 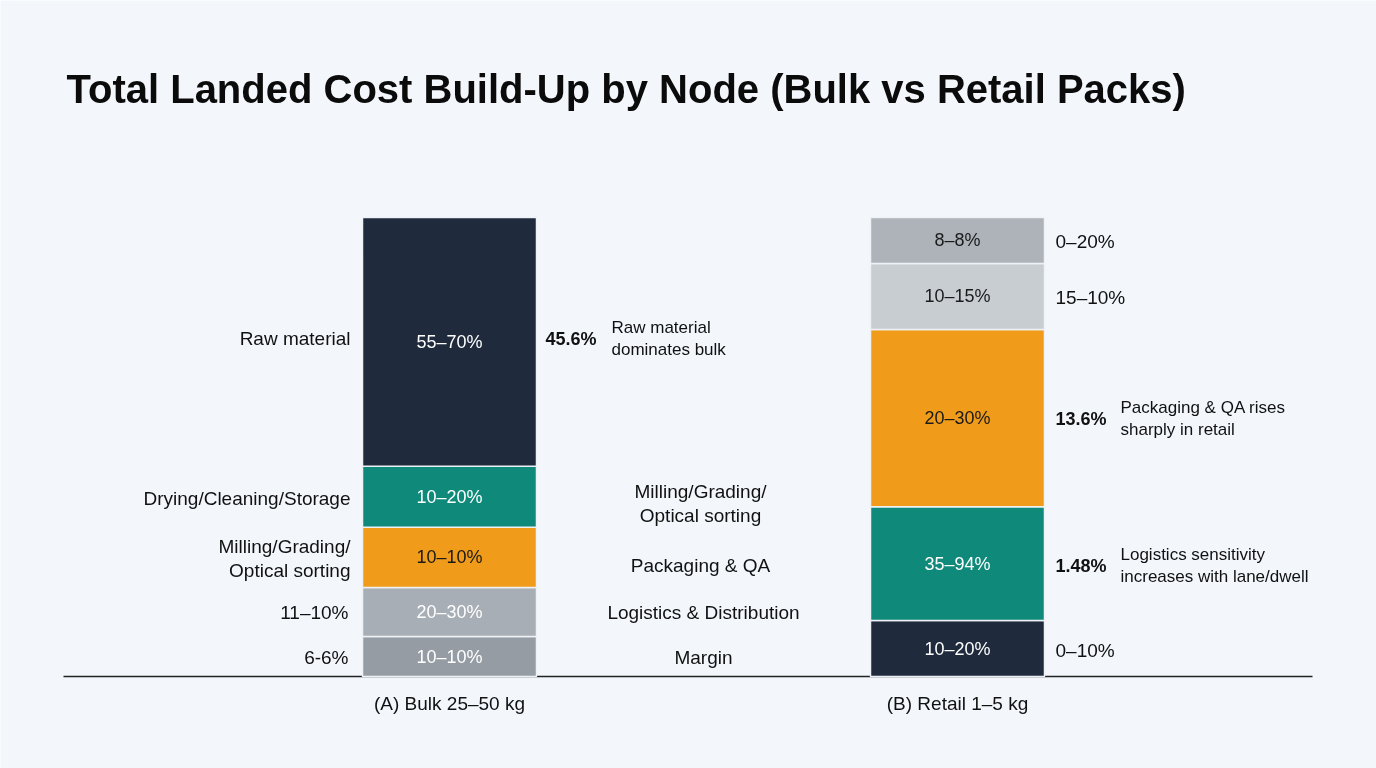 I want to click on annotation: Raw material, so click(x=295, y=338).